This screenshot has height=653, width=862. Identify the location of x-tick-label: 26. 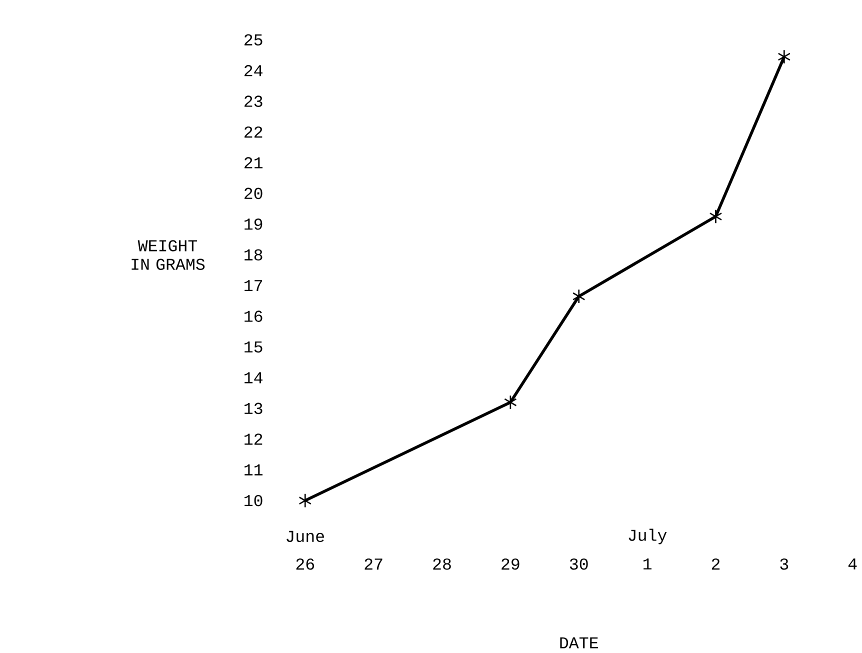
(305, 564).